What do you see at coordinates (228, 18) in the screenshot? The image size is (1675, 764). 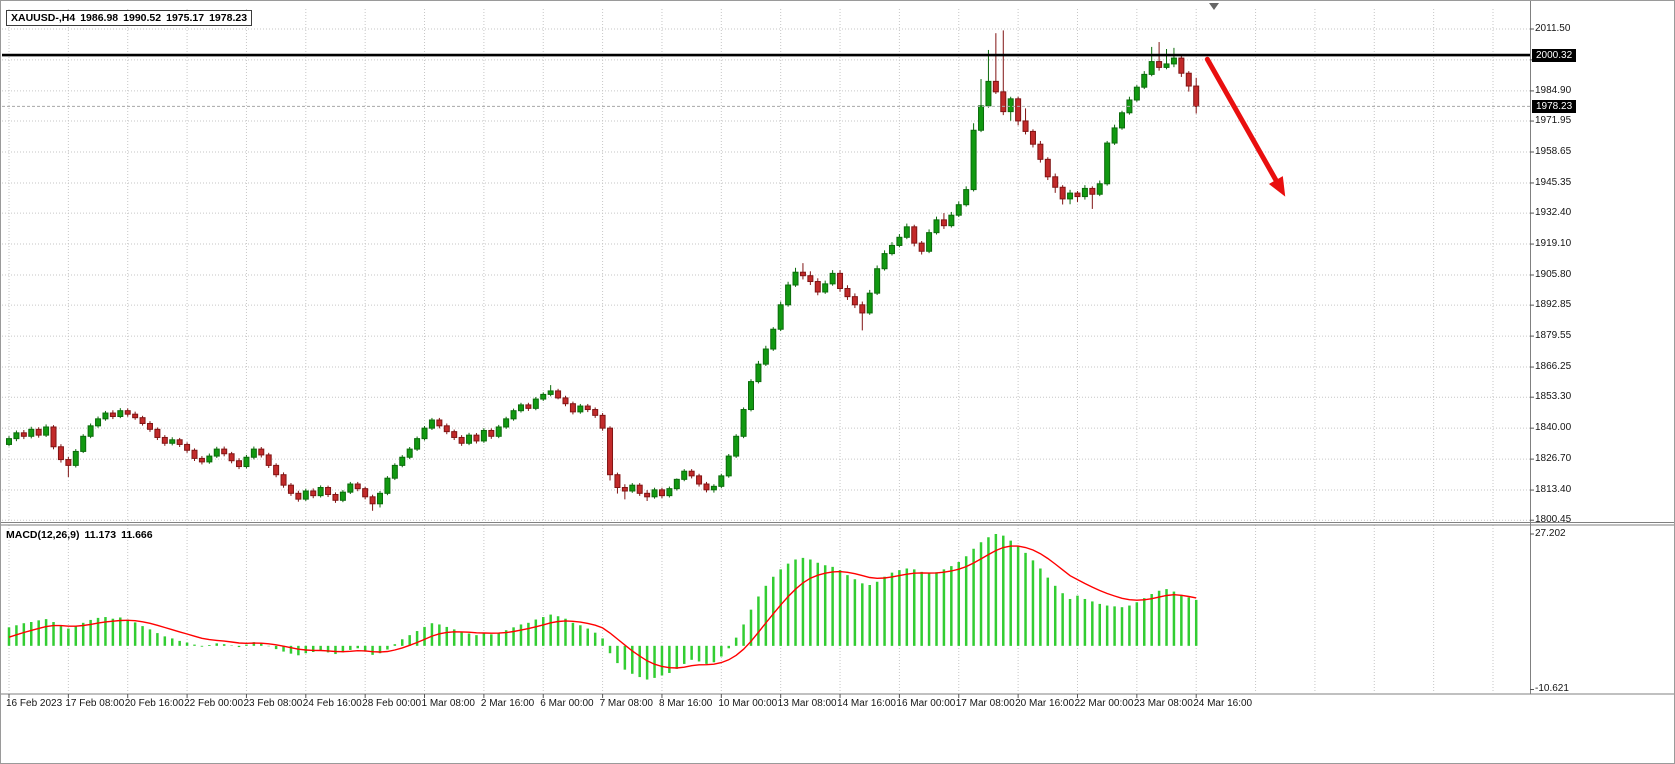 I see `close-value: 1978.23` at bounding box center [228, 18].